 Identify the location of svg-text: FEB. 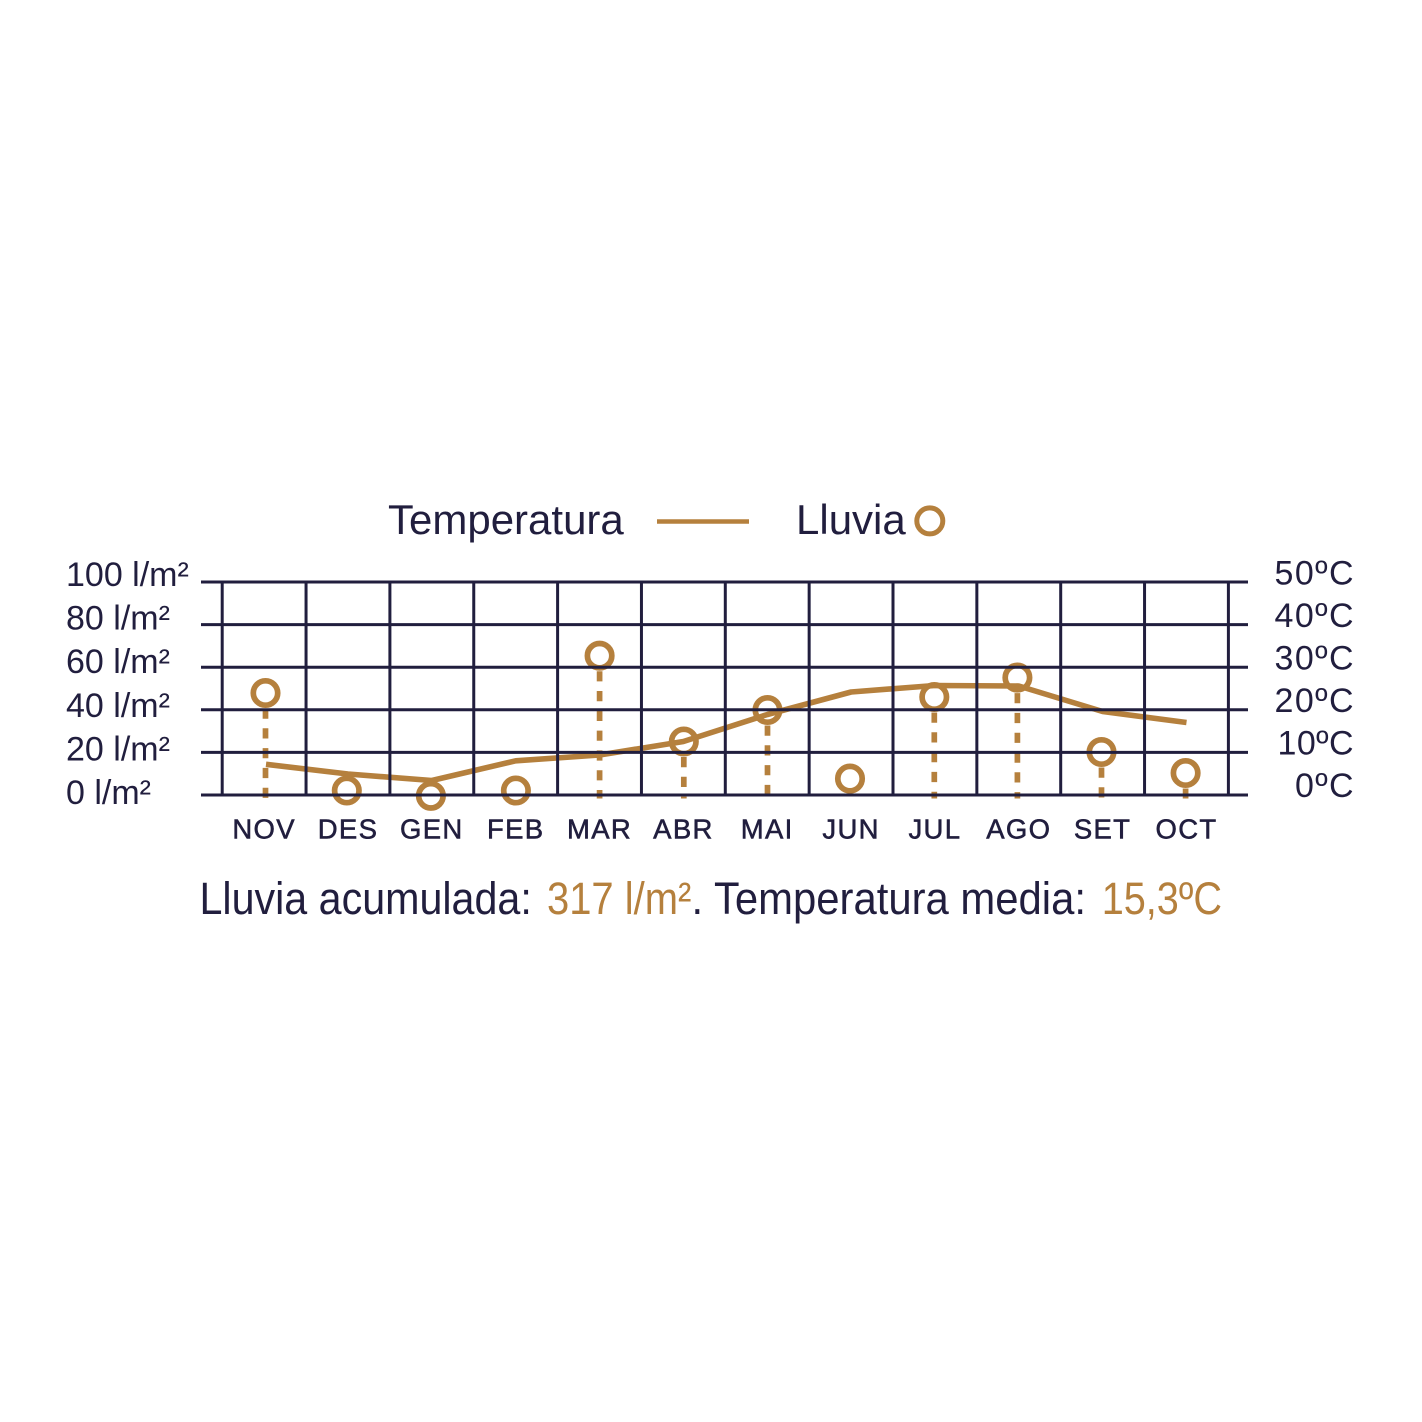
(515, 828).